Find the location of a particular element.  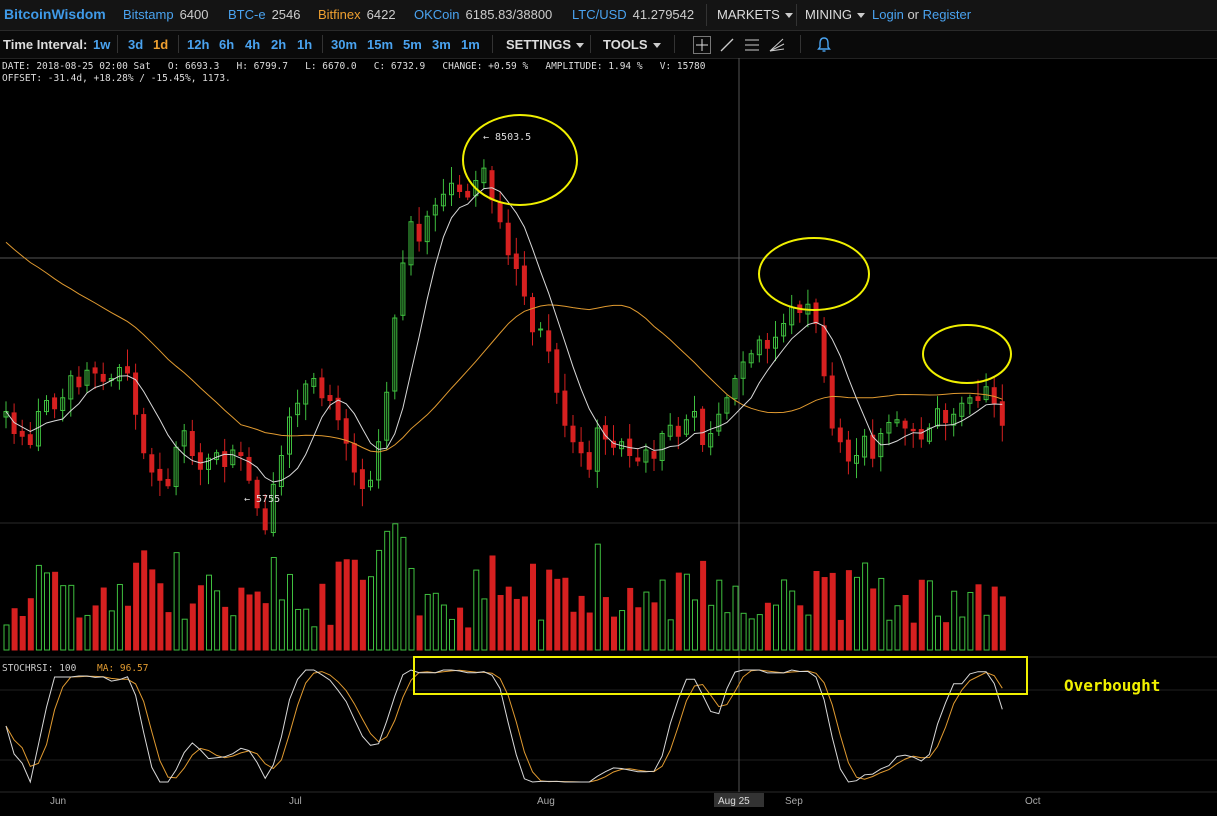

ticker-bitstamp: Bitstamp 6400 is located at coordinates (166, 14).